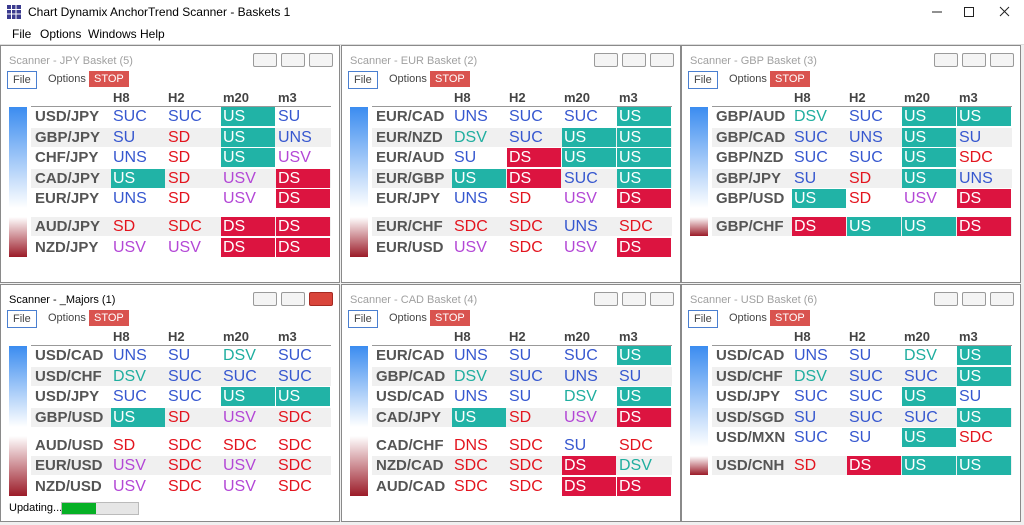 Image resolution: width=1024 pixels, height=525 pixels. I want to click on signal-cell: USV, so click(580, 247).